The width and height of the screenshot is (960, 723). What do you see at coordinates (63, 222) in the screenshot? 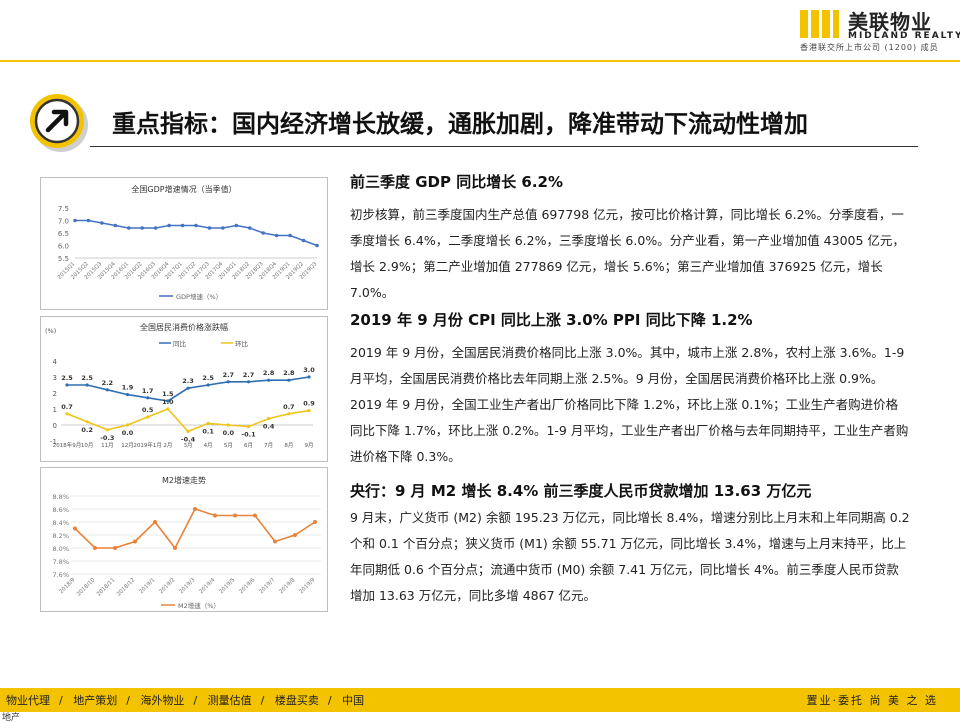
I see `y-tick-label: 7.0` at bounding box center [63, 222].